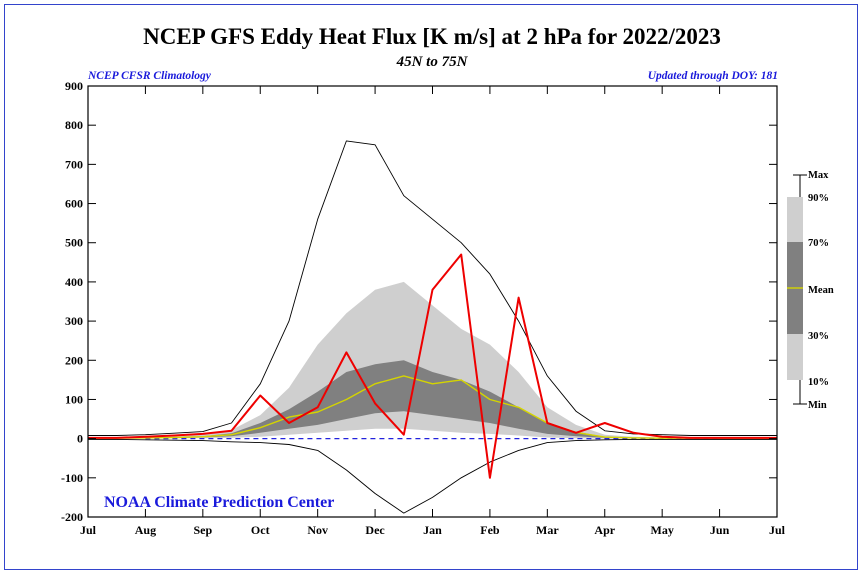 The width and height of the screenshot is (864, 576). Describe the element at coordinates (219, 502) in the screenshot. I see `credit-label: NOAA Climate Prediction Center` at that location.